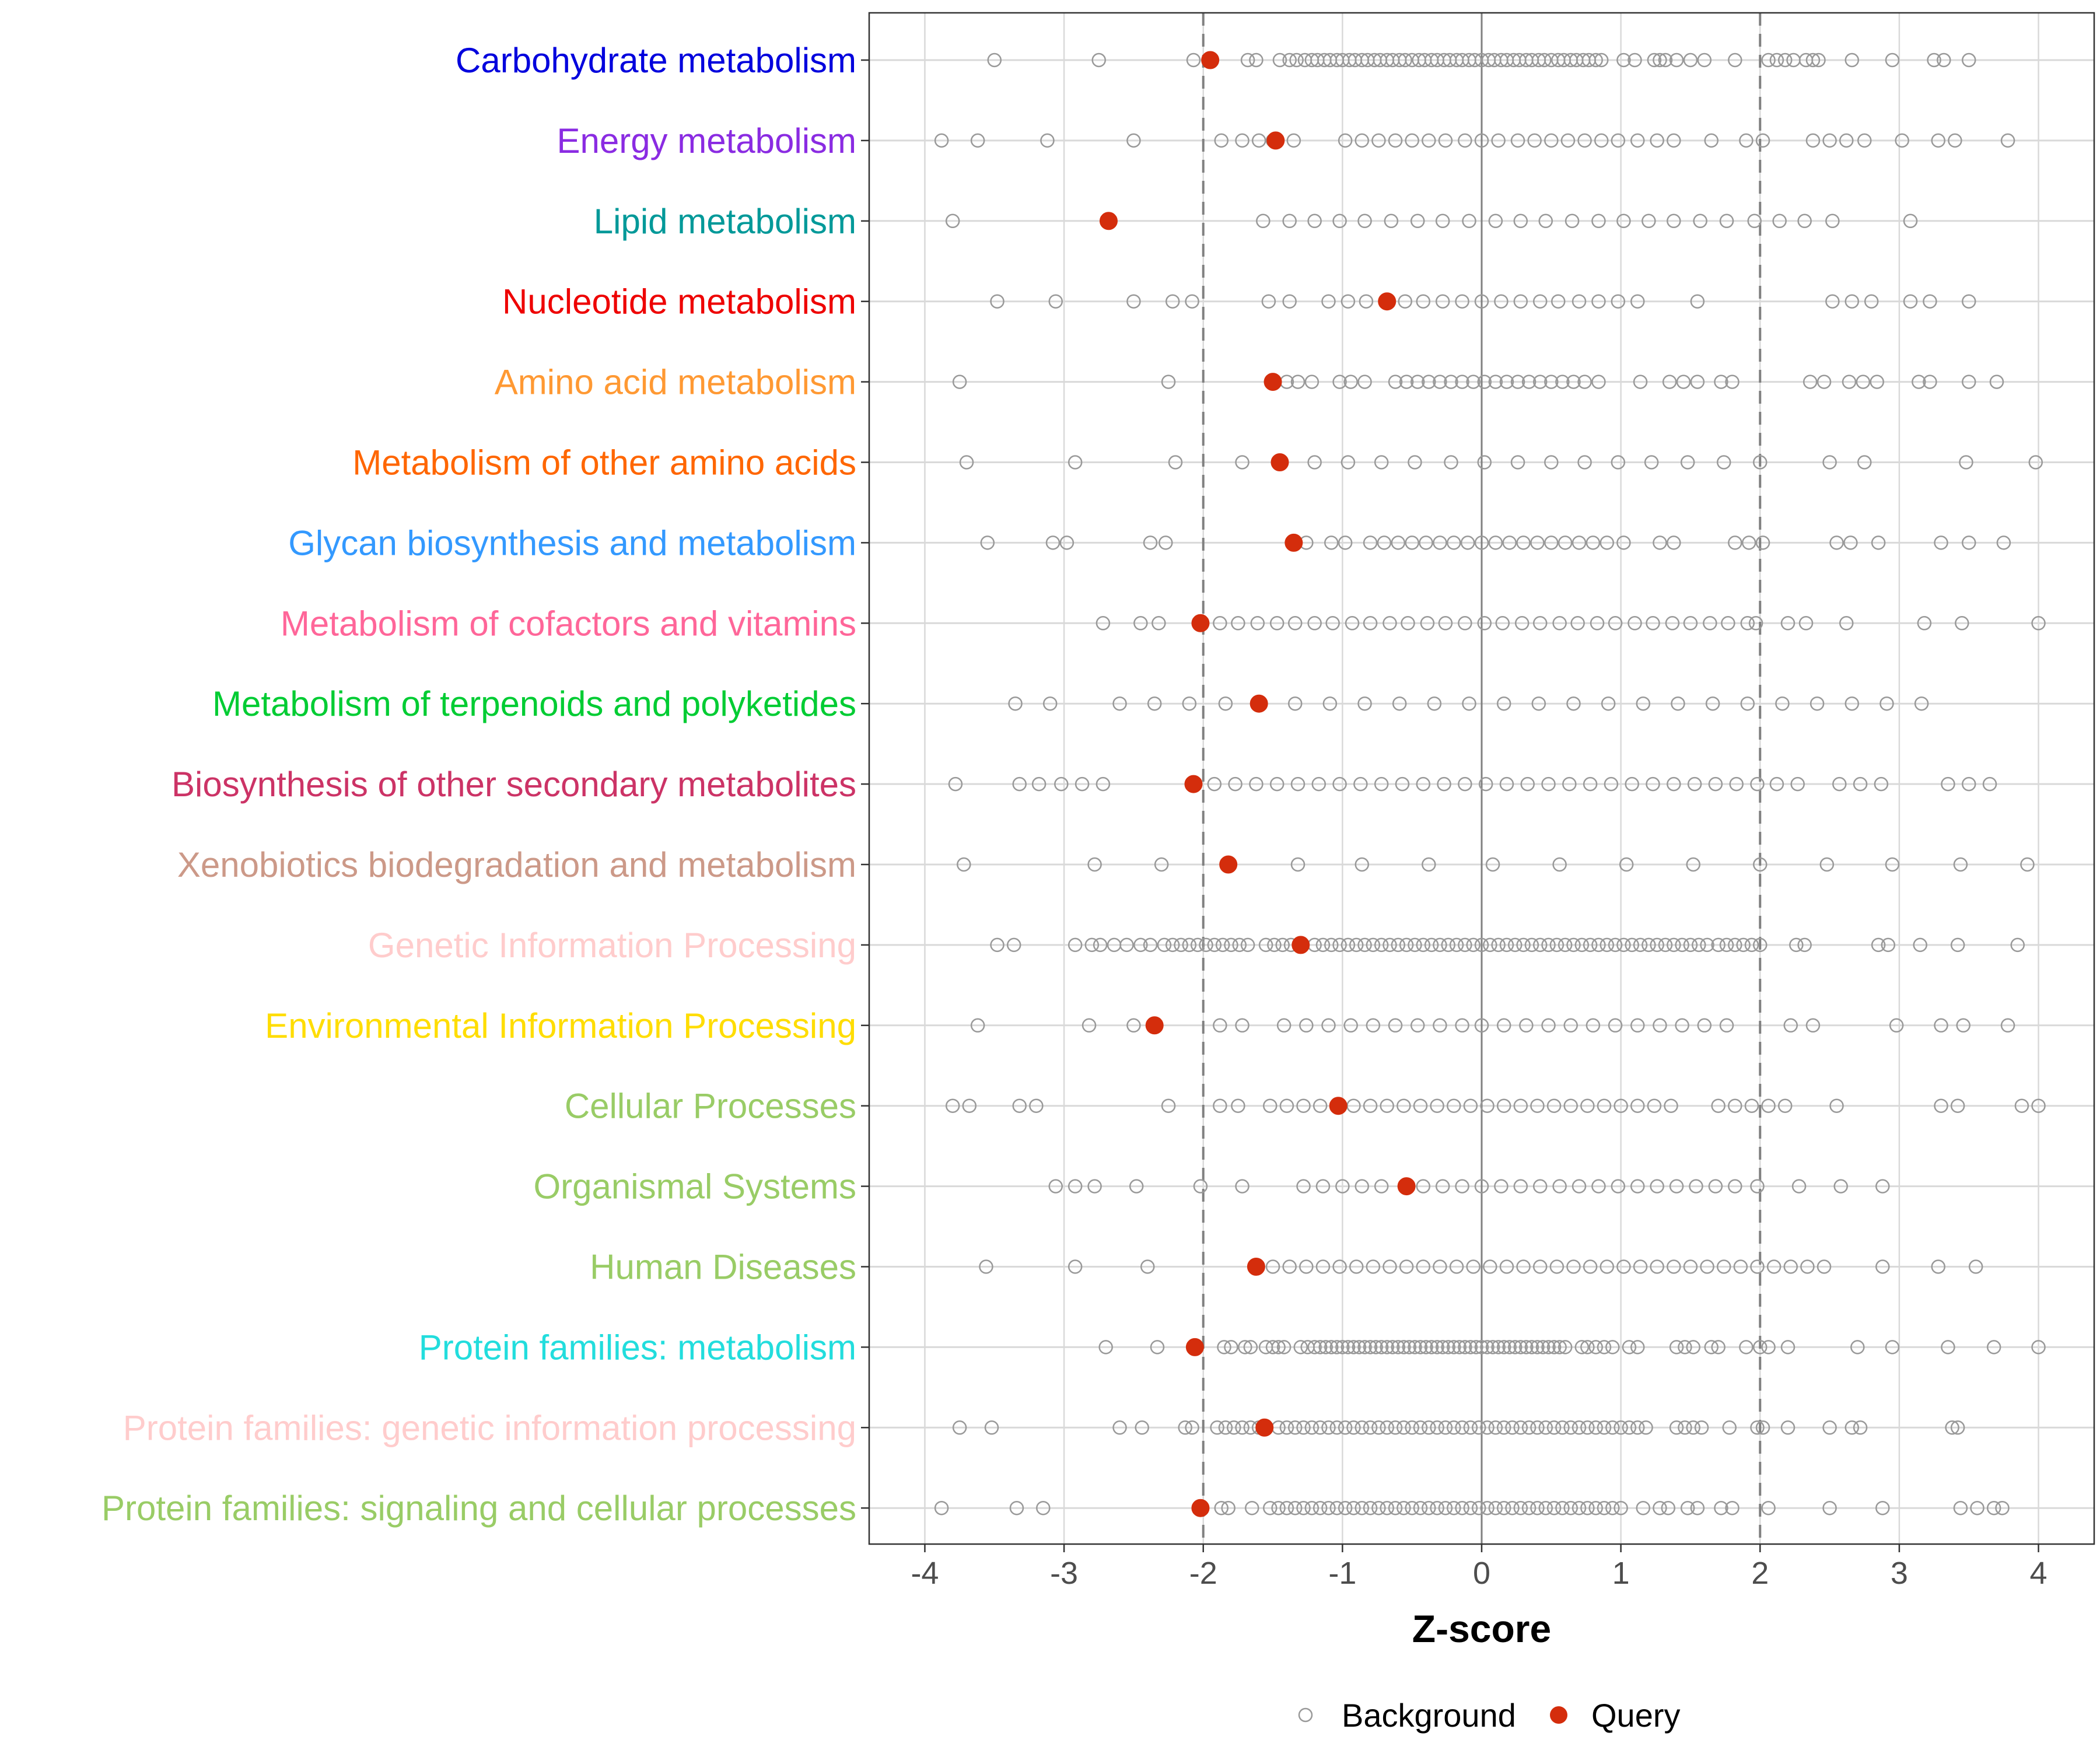  I want to click on x-tick-label: 3, so click(1899, 1573).